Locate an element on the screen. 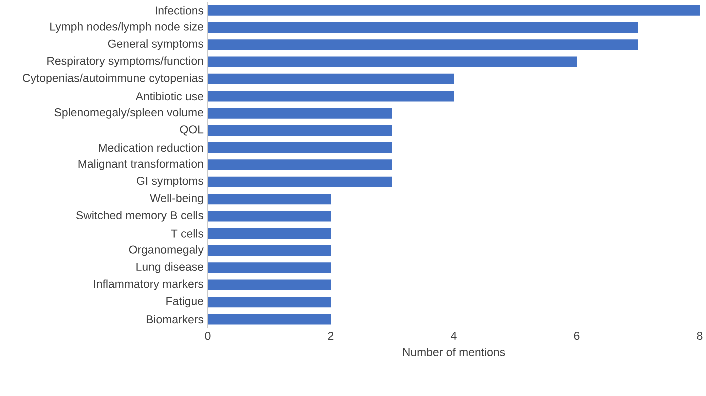 The height and width of the screenshot is (396, 706). x-tick-label: 0 is located at coordinates (208, 336).